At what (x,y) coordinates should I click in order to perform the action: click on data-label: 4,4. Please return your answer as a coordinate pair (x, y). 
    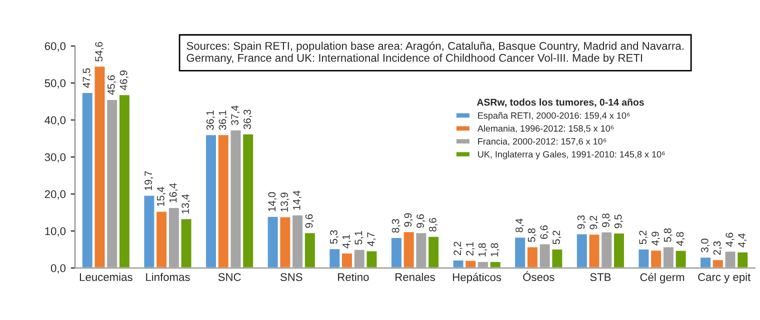
    Looking at the image, I should click on (742, 240).